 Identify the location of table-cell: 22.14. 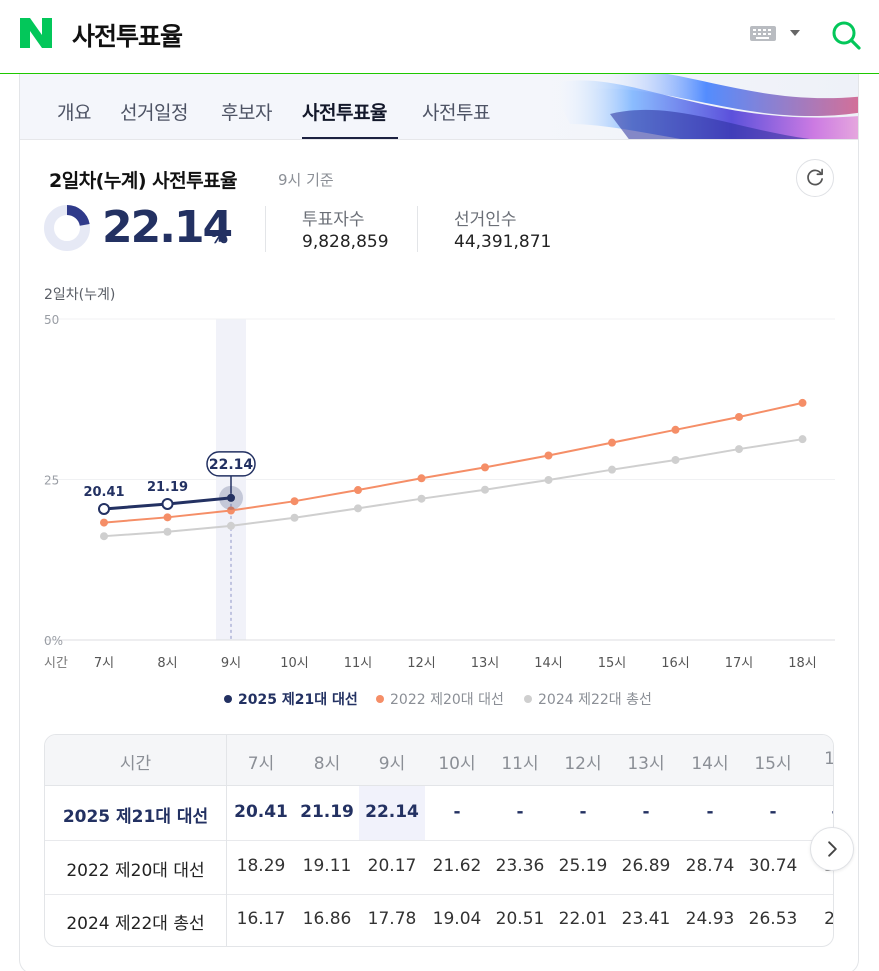
(392, 812).